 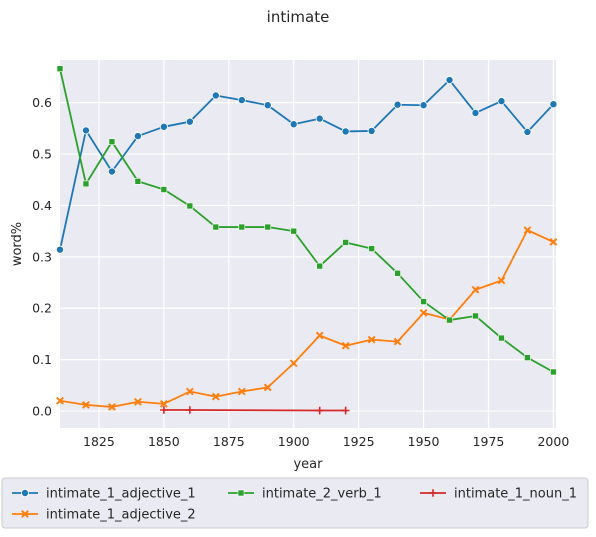 I want to click on series-line, so click(x=254, y=410).